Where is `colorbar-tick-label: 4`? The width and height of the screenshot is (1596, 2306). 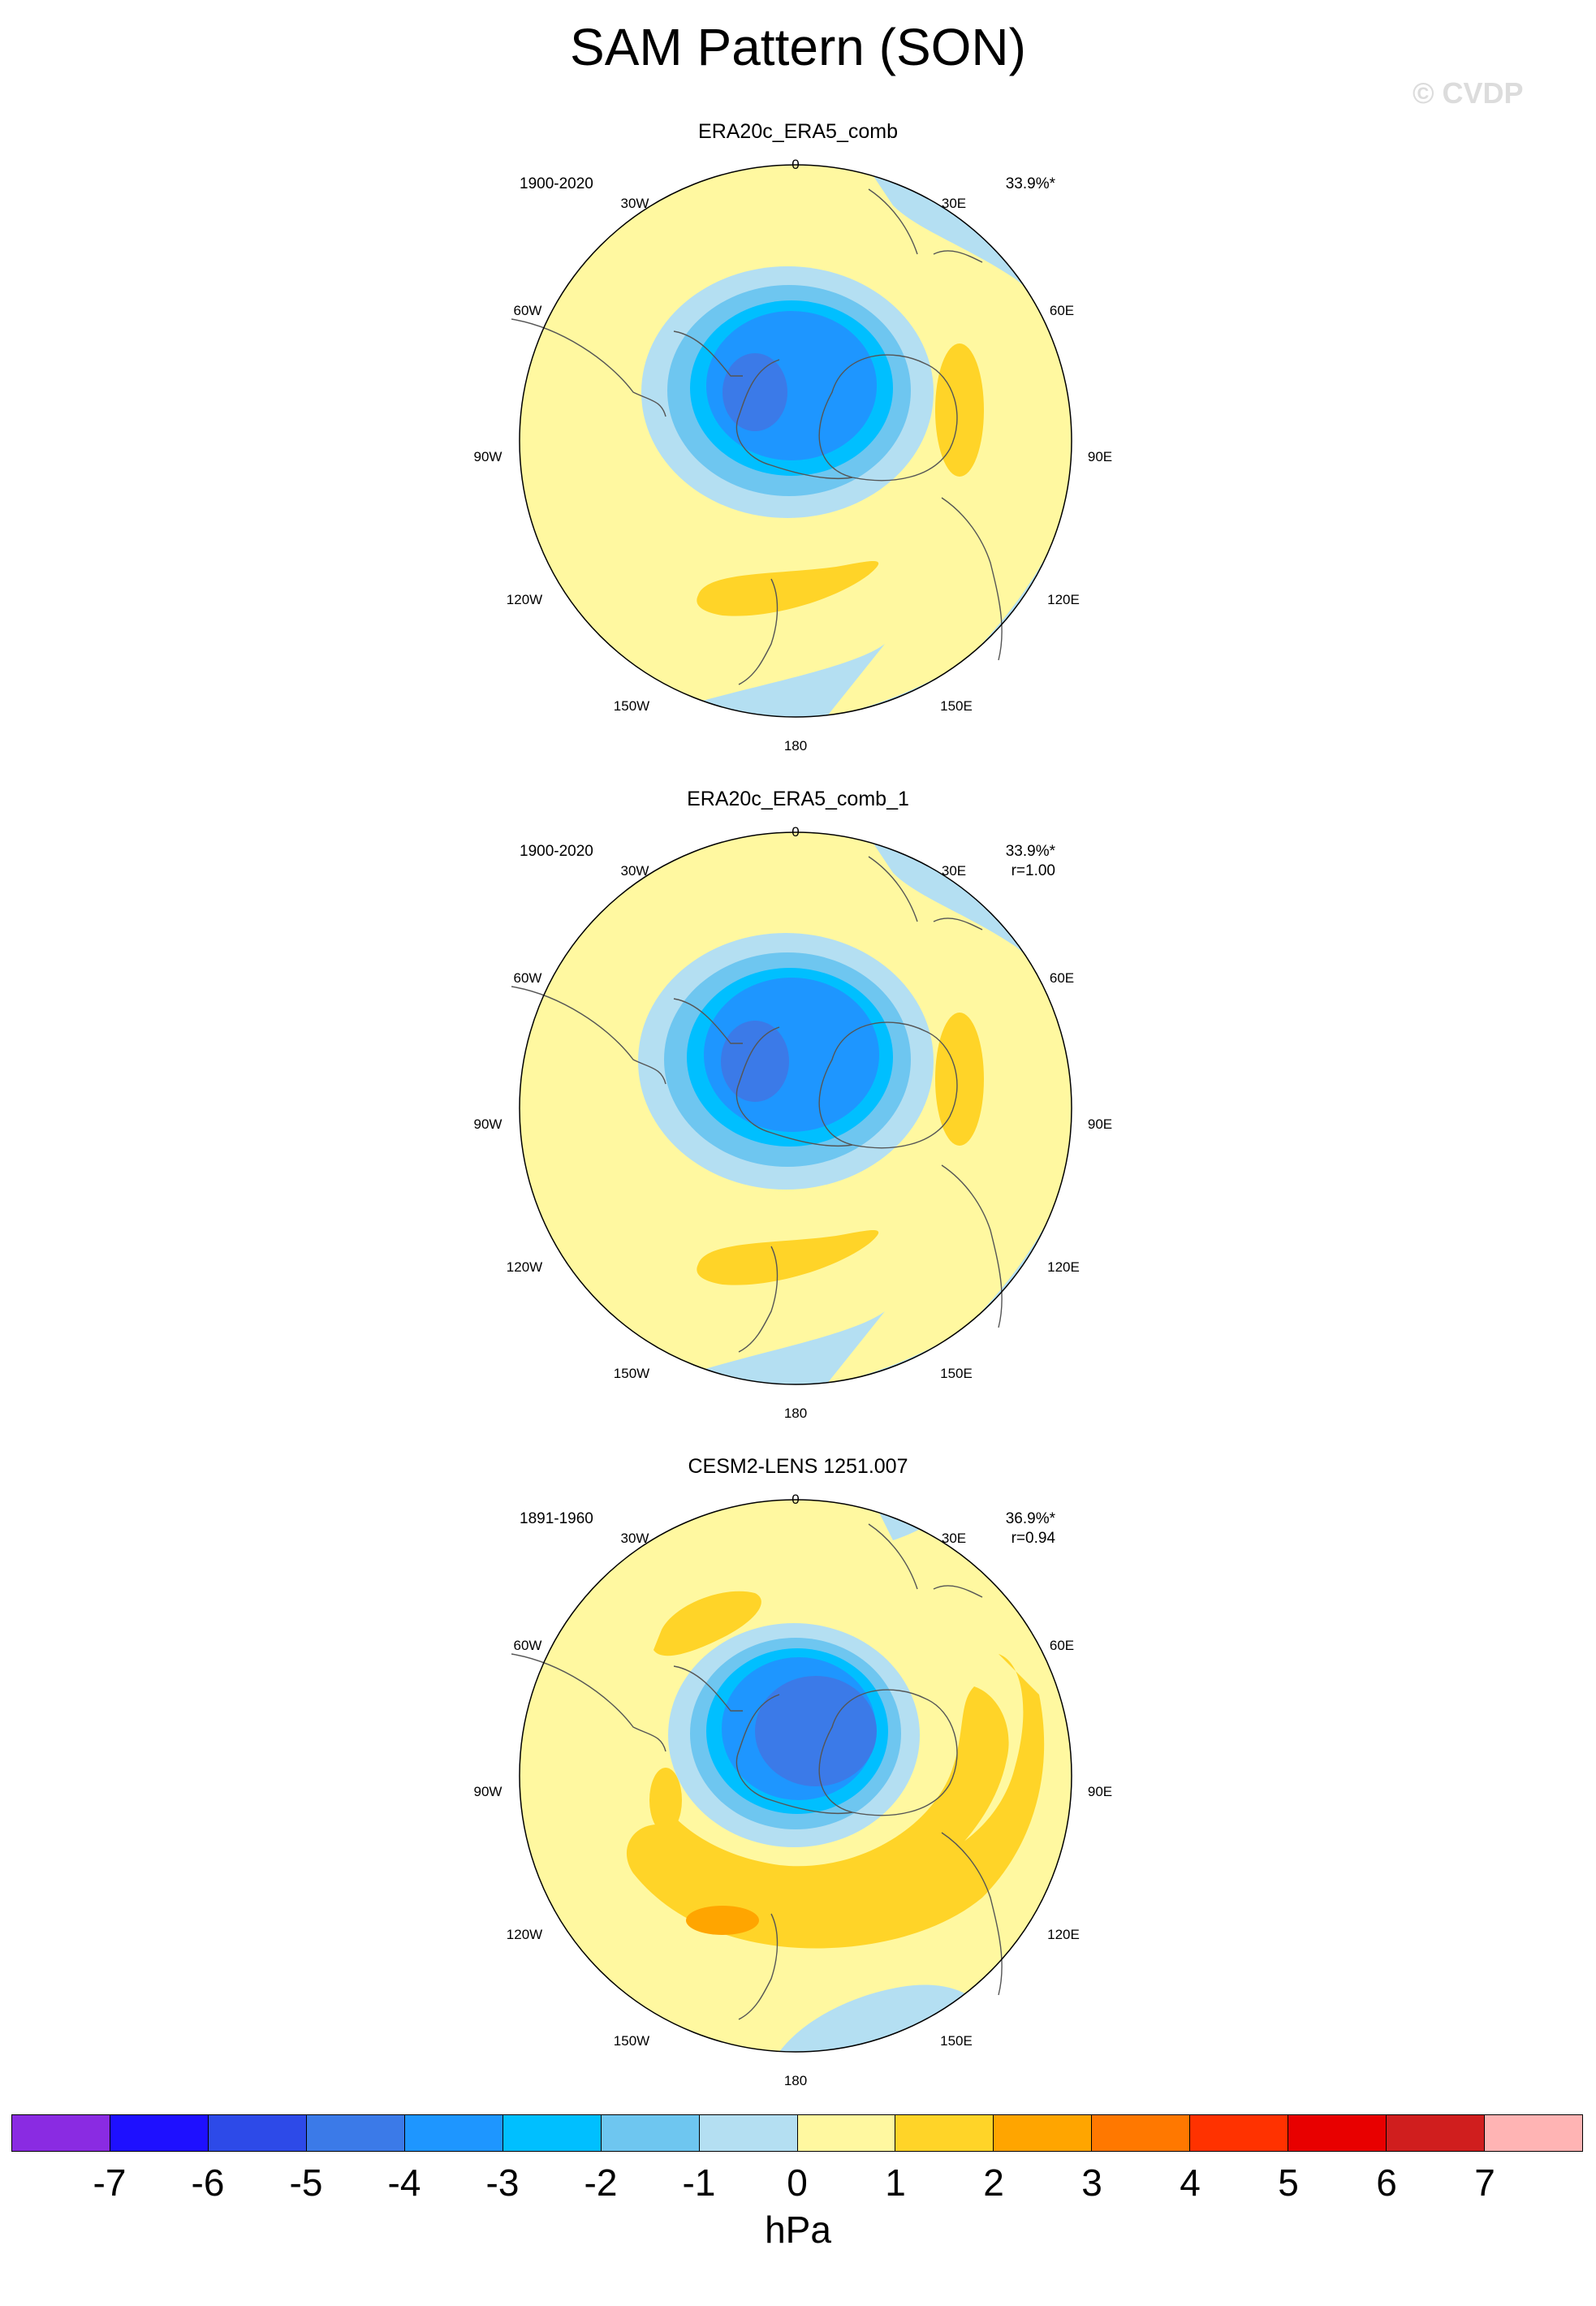
colorbar-tick-label: 4 is located at coordinates (1190, 2182).